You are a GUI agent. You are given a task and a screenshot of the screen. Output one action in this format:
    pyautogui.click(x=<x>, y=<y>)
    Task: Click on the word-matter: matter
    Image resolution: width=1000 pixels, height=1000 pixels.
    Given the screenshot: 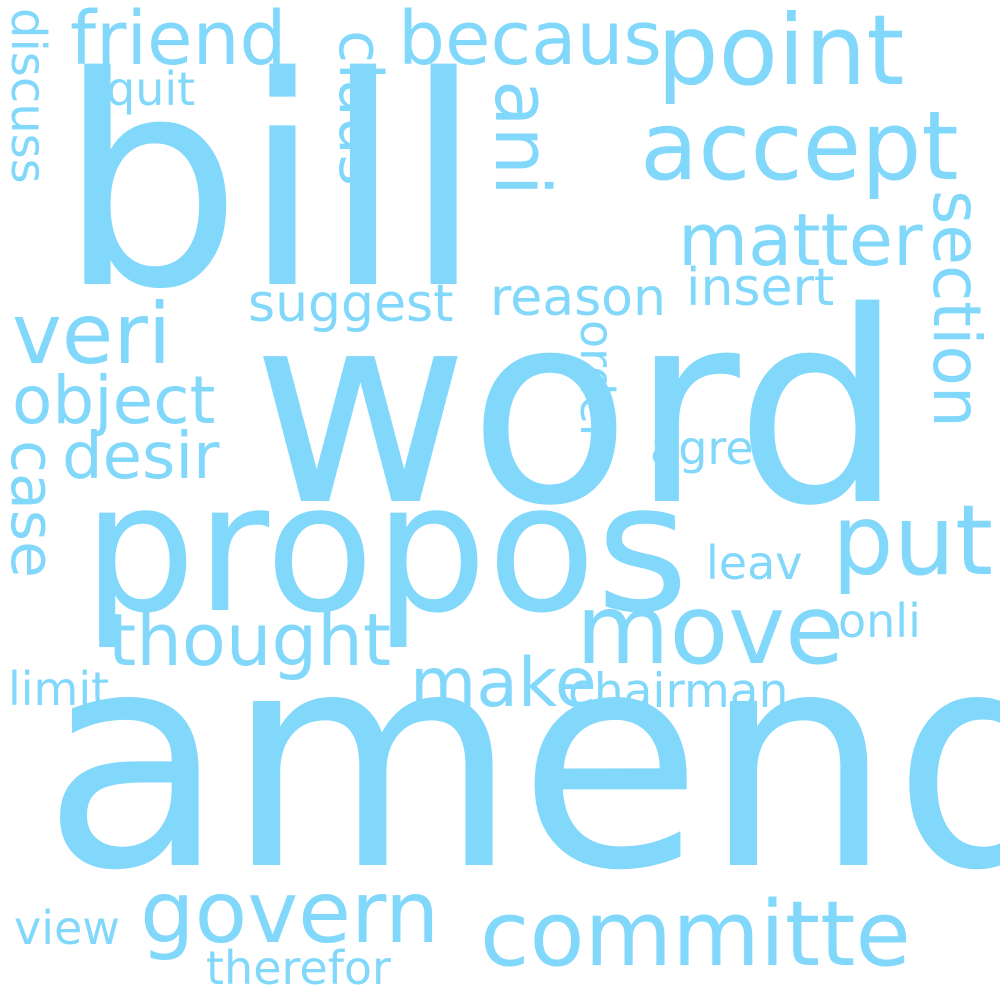 What is the action you would take?
    pyautogui.click(x=800, y=240)
    